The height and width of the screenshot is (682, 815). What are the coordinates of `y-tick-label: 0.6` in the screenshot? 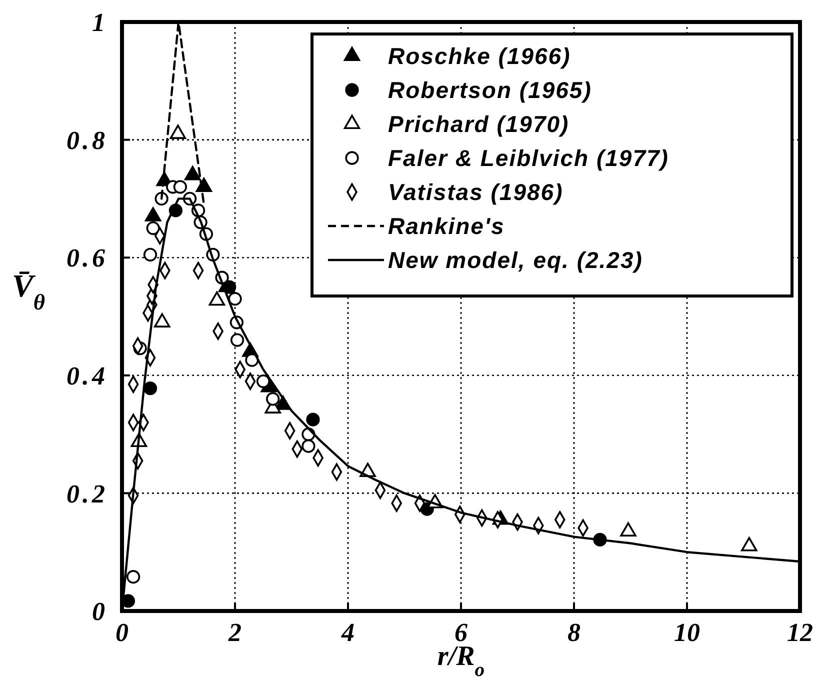 It's located at (87, 258).